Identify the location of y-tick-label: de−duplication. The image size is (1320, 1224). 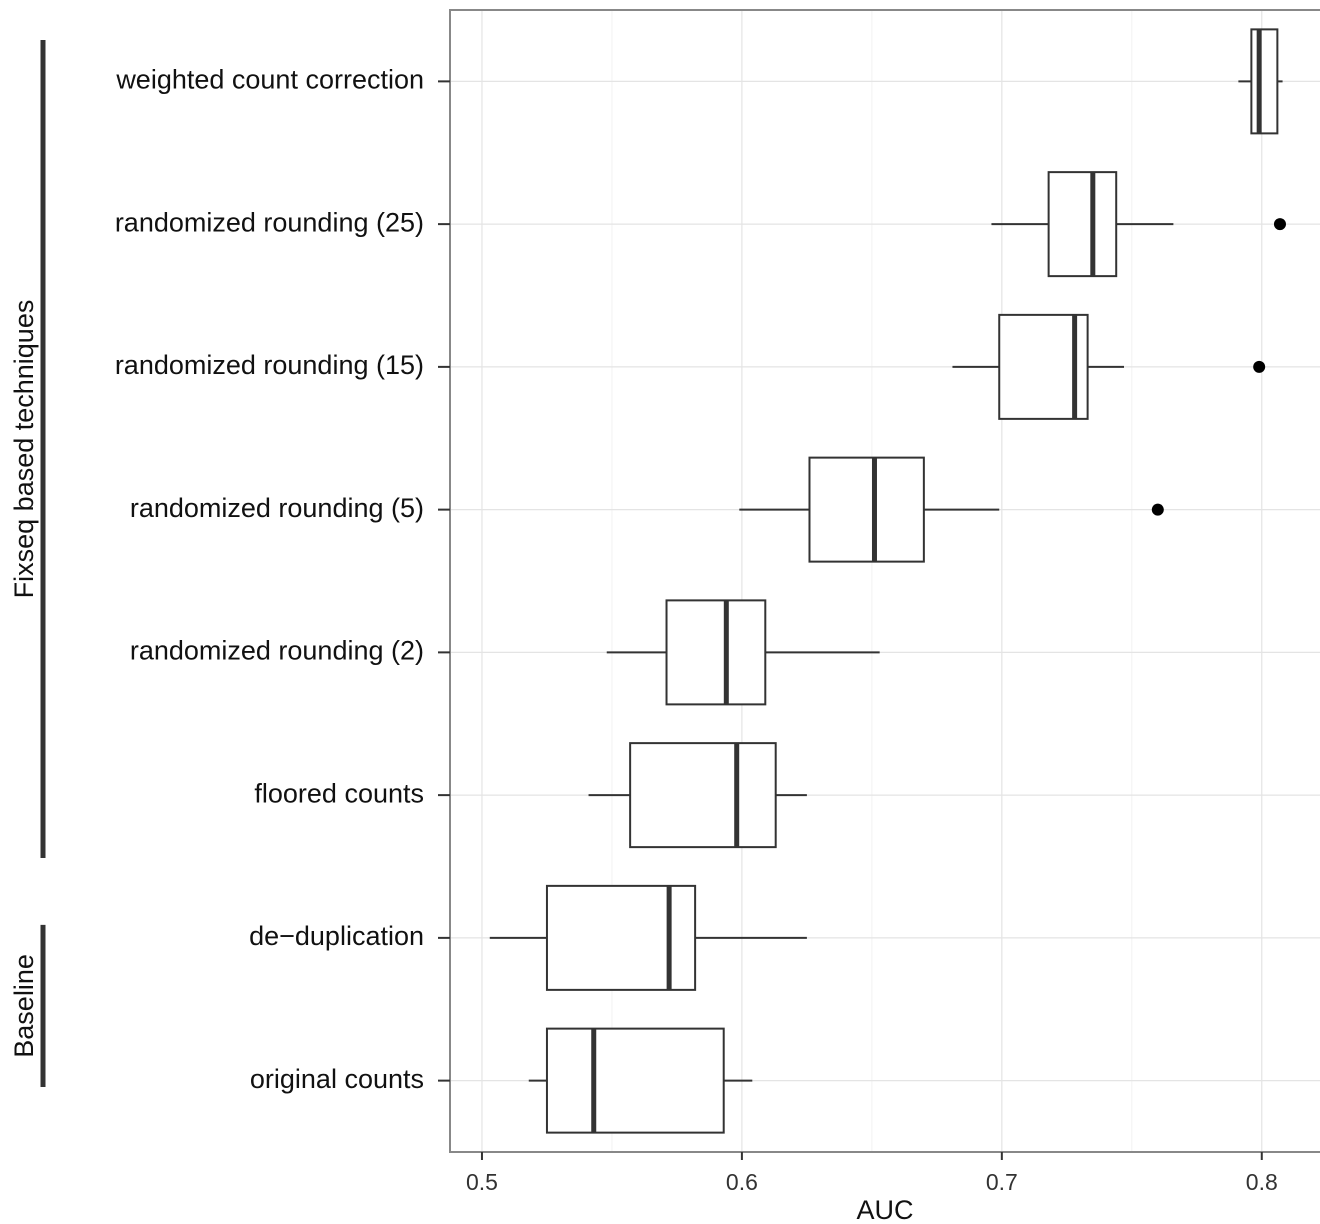
(336, 936).